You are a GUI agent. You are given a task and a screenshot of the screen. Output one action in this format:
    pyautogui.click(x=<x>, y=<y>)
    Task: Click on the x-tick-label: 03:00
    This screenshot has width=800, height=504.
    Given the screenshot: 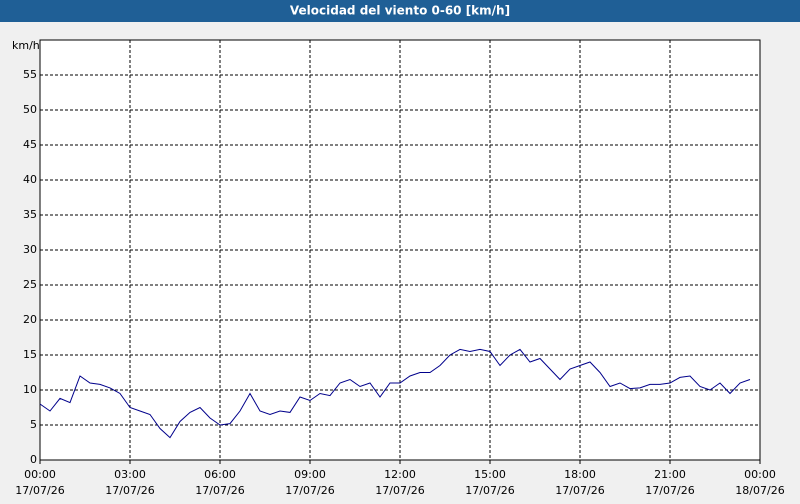 What is the action you would take?
    pyautogui.click(x=130, y=474)
    